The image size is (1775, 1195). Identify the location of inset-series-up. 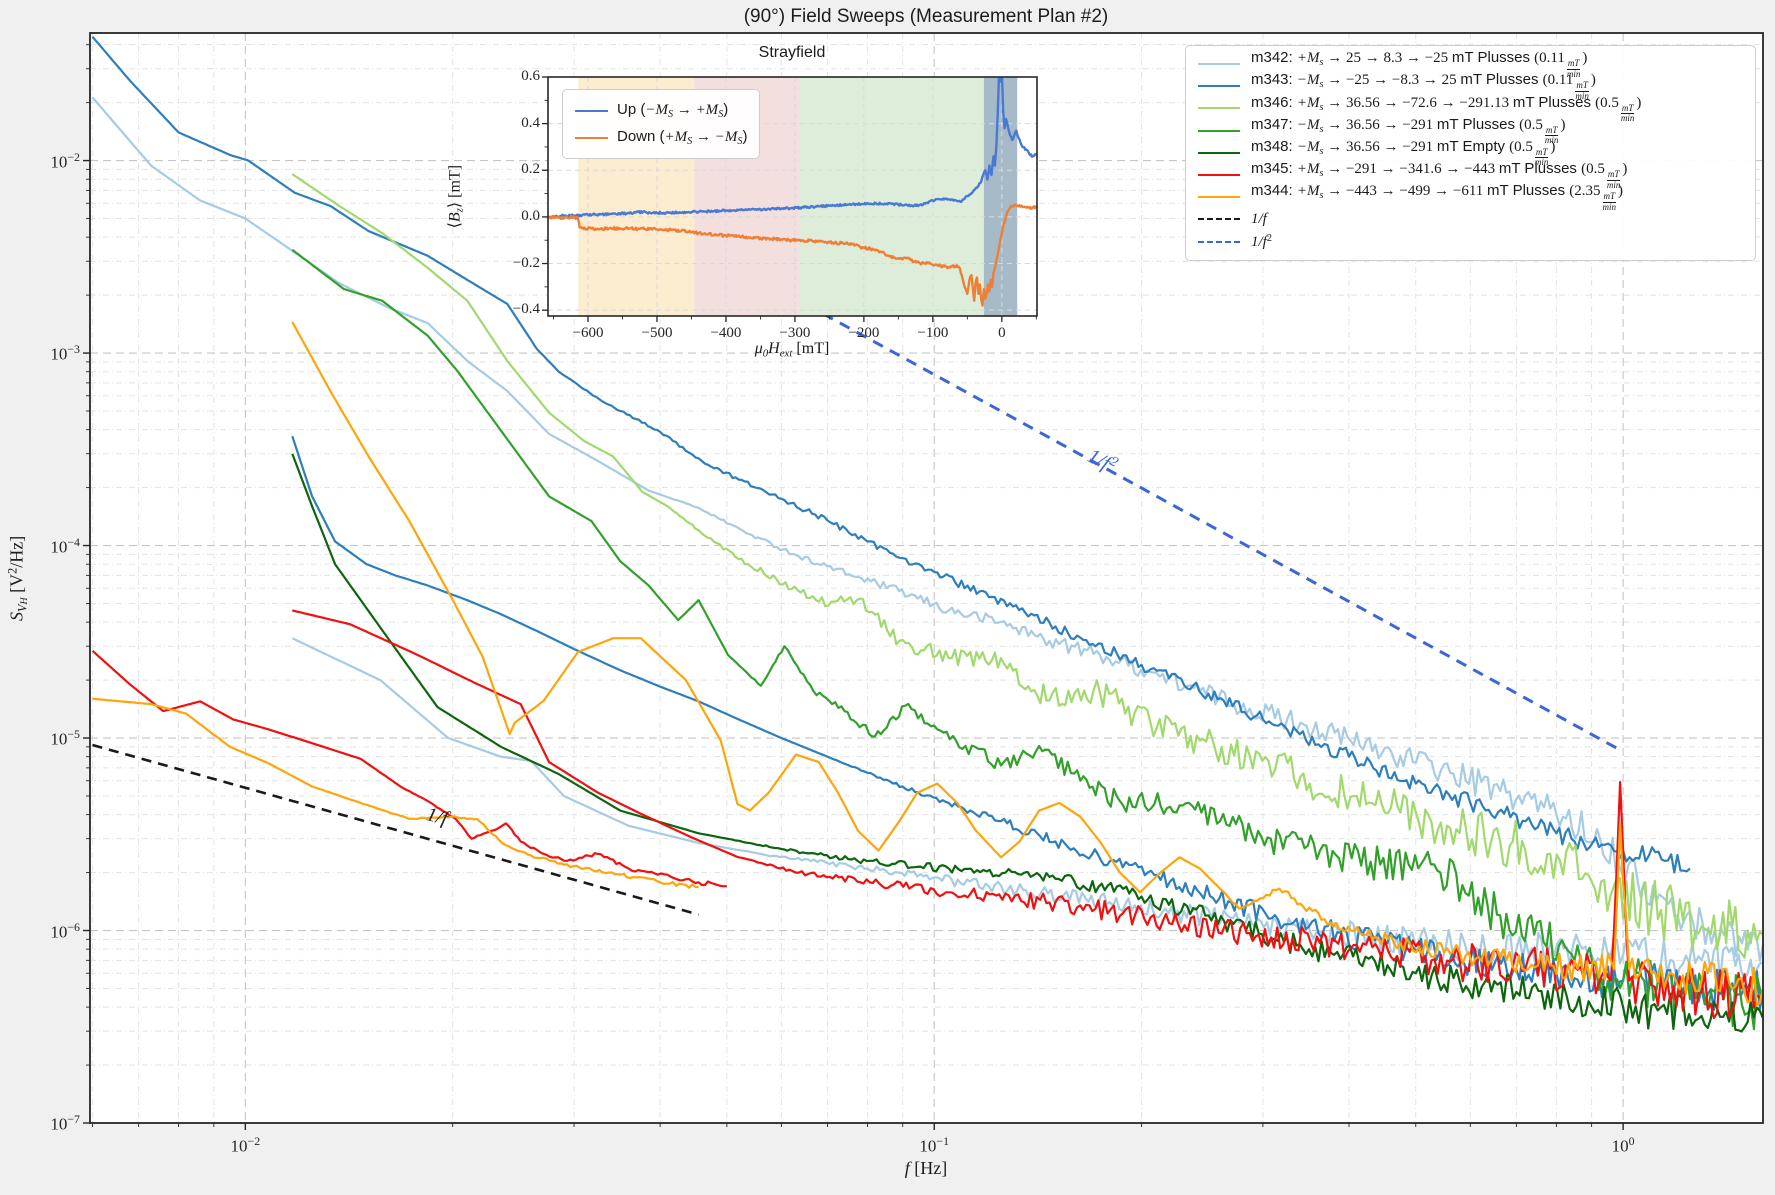
(792, 148).